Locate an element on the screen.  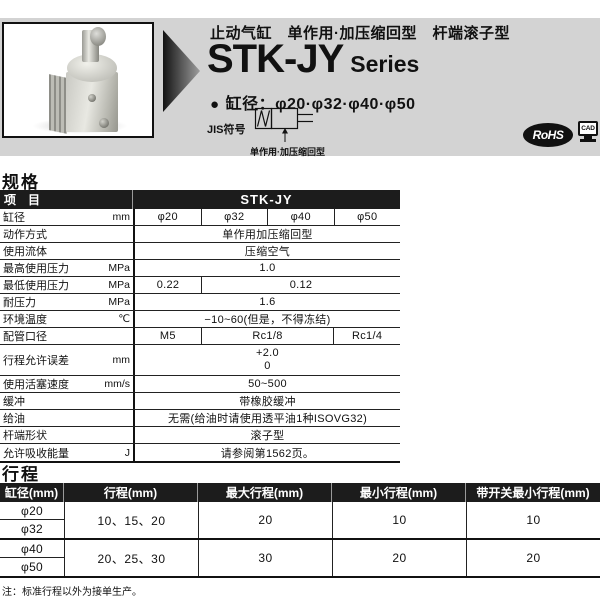
spec-row: 耐压力 MPa 1.6 is located at coordinates (200, 302).